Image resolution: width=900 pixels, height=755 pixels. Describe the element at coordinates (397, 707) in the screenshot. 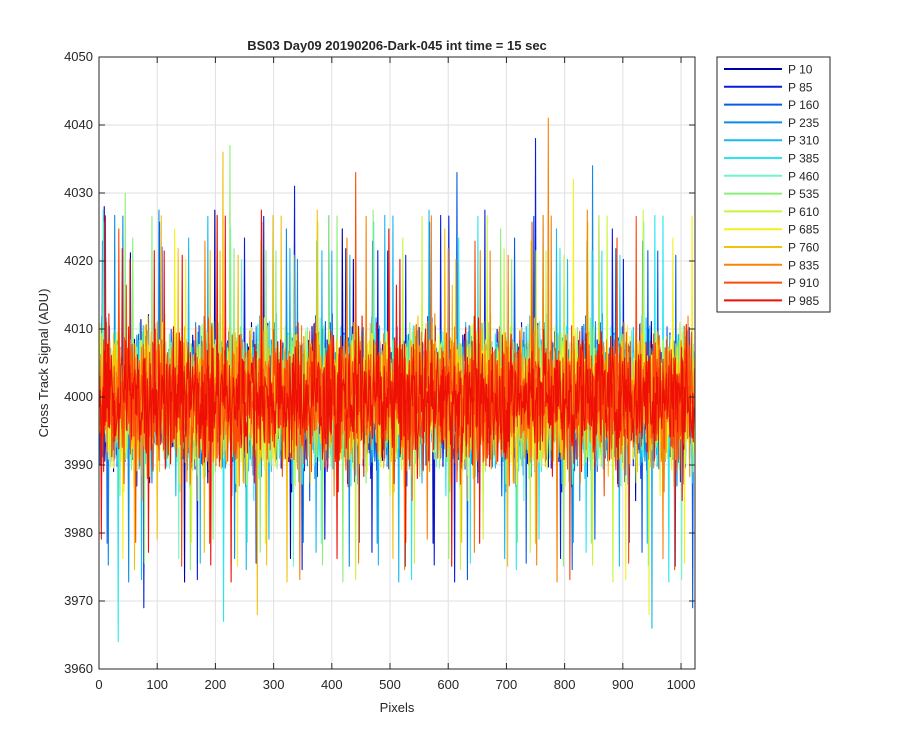

I see `x-axis-label: Pixels` at that location.